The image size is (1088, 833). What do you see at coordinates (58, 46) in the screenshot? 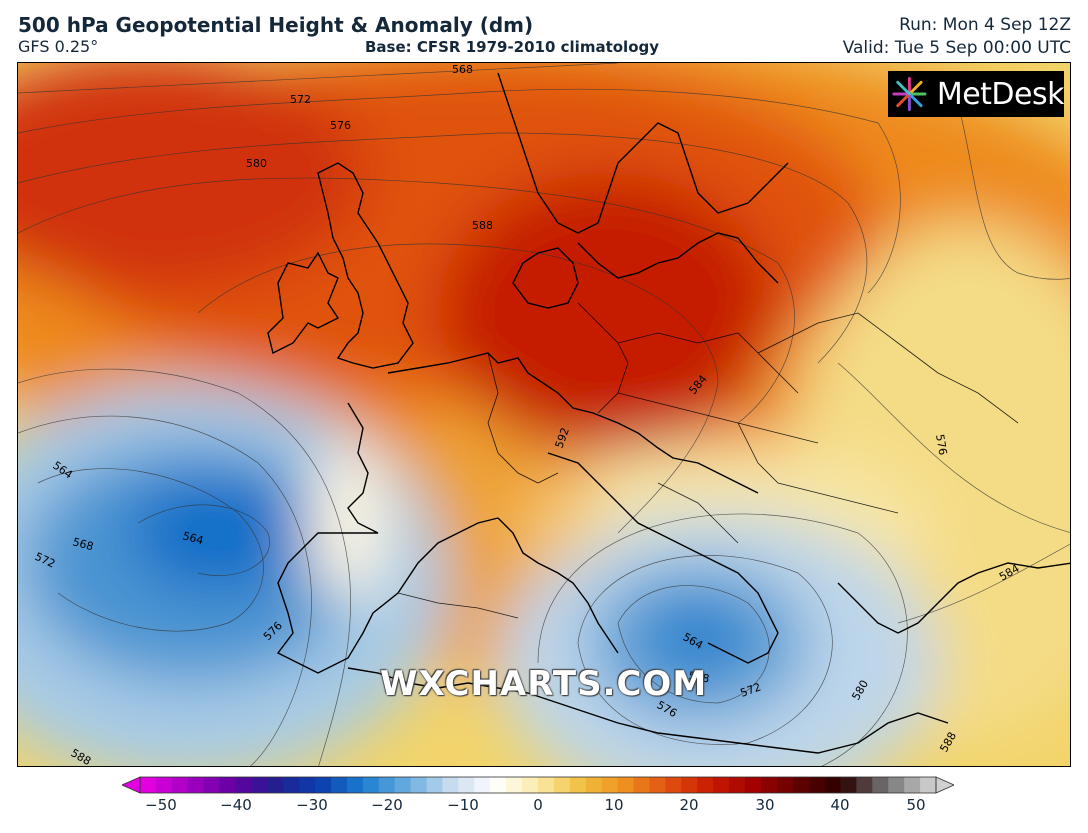
I see `model-label: GFS 0.25°` at bounding box center [58, 46].